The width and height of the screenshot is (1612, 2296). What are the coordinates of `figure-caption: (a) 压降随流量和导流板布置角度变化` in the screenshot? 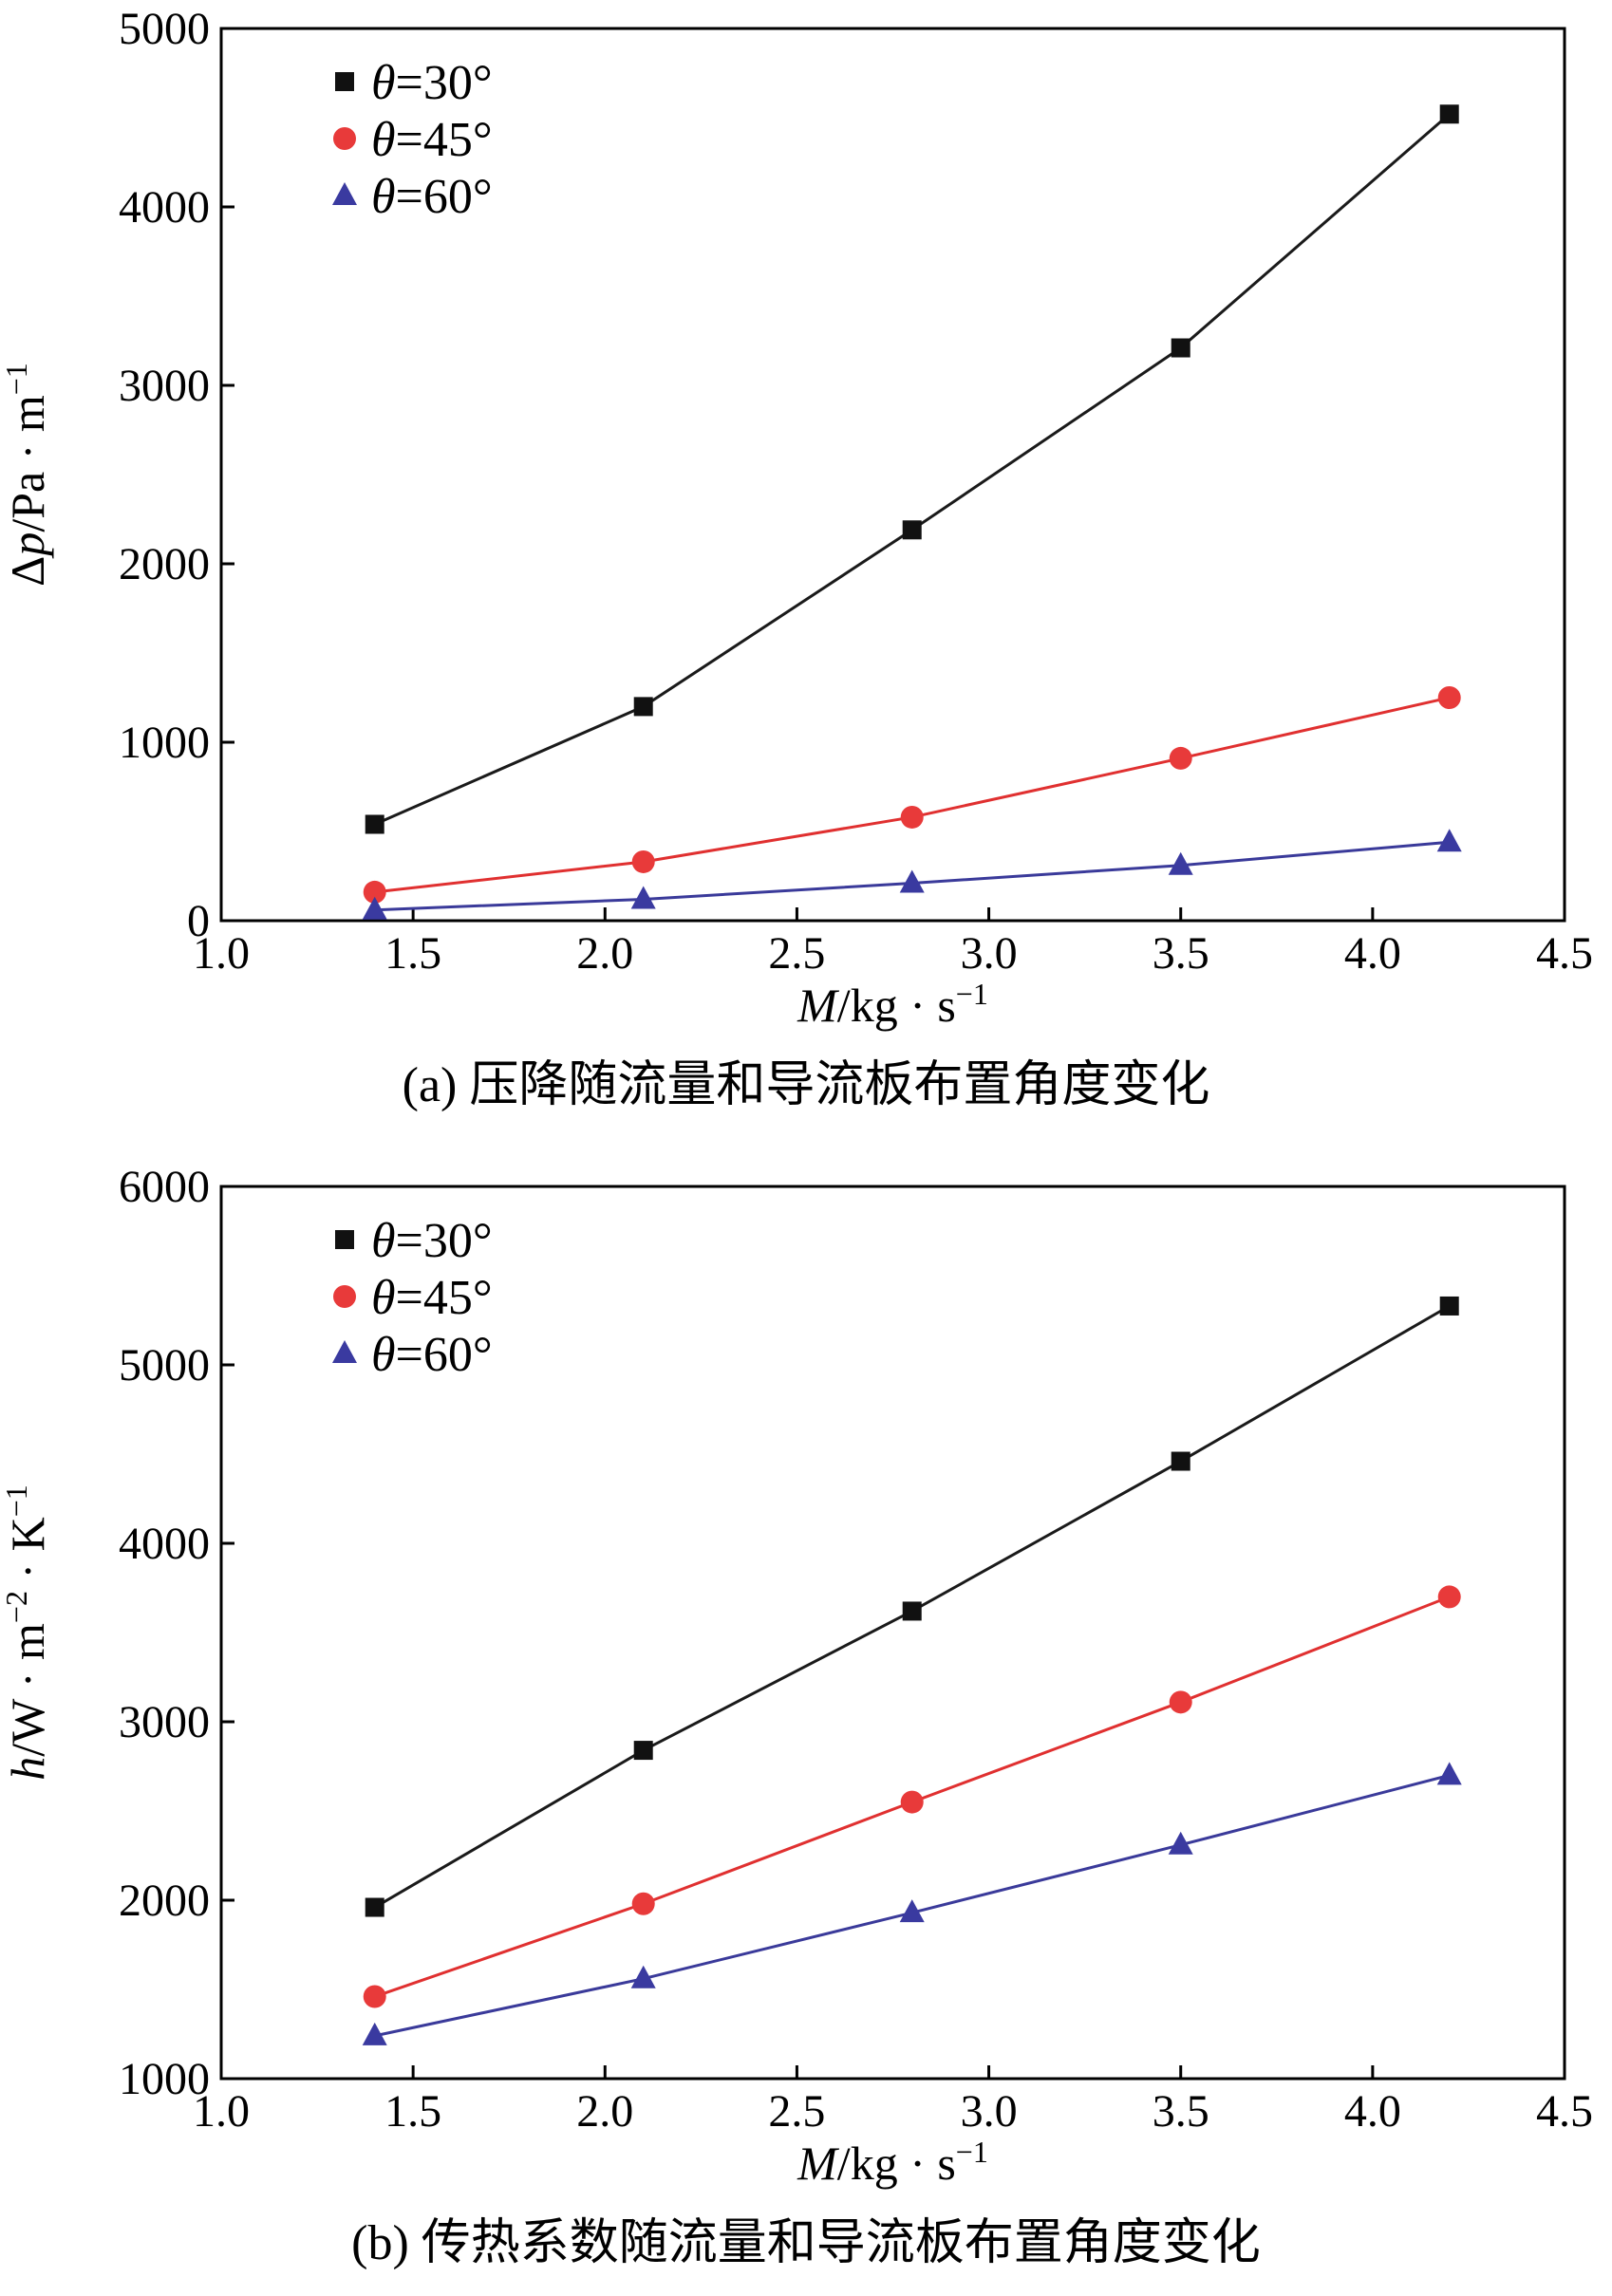 It's located at (806, 1085).